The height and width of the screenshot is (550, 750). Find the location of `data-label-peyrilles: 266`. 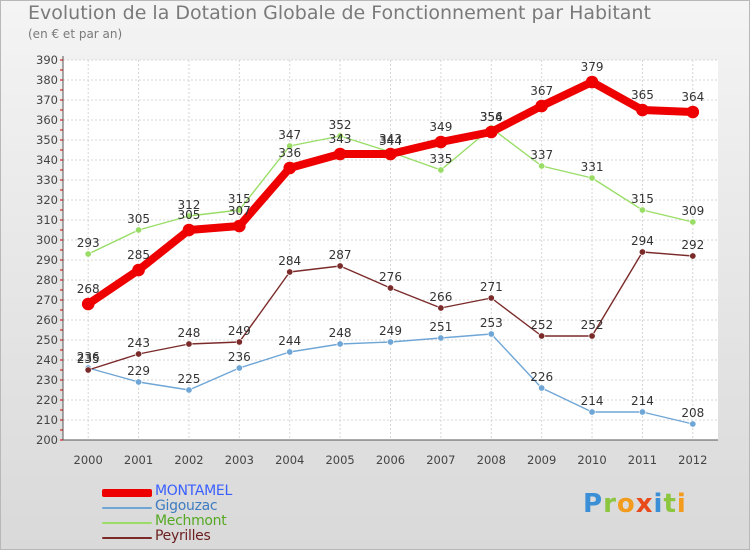

data-label-peyrilles: 266 is located at coordinates (440, 297).